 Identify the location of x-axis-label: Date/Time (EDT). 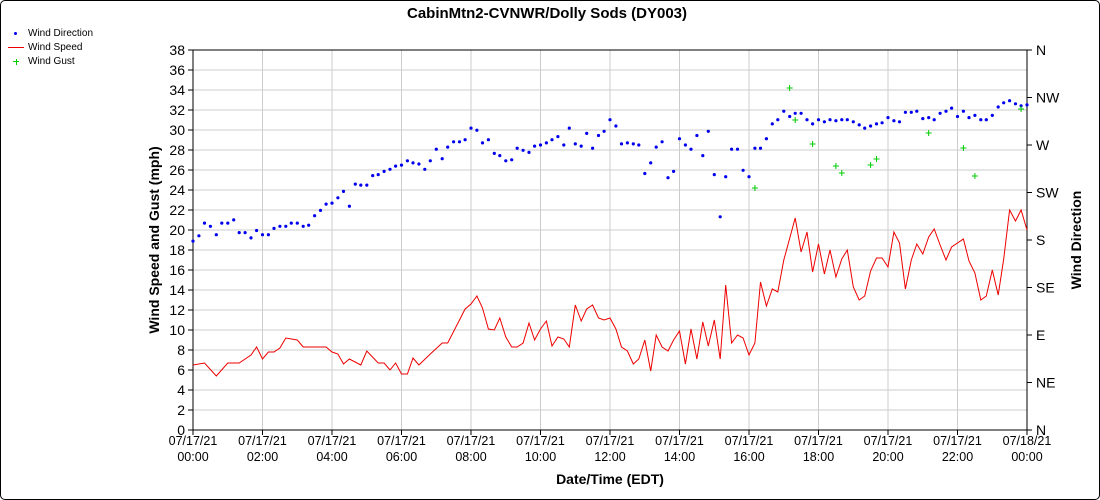
(610, 479).